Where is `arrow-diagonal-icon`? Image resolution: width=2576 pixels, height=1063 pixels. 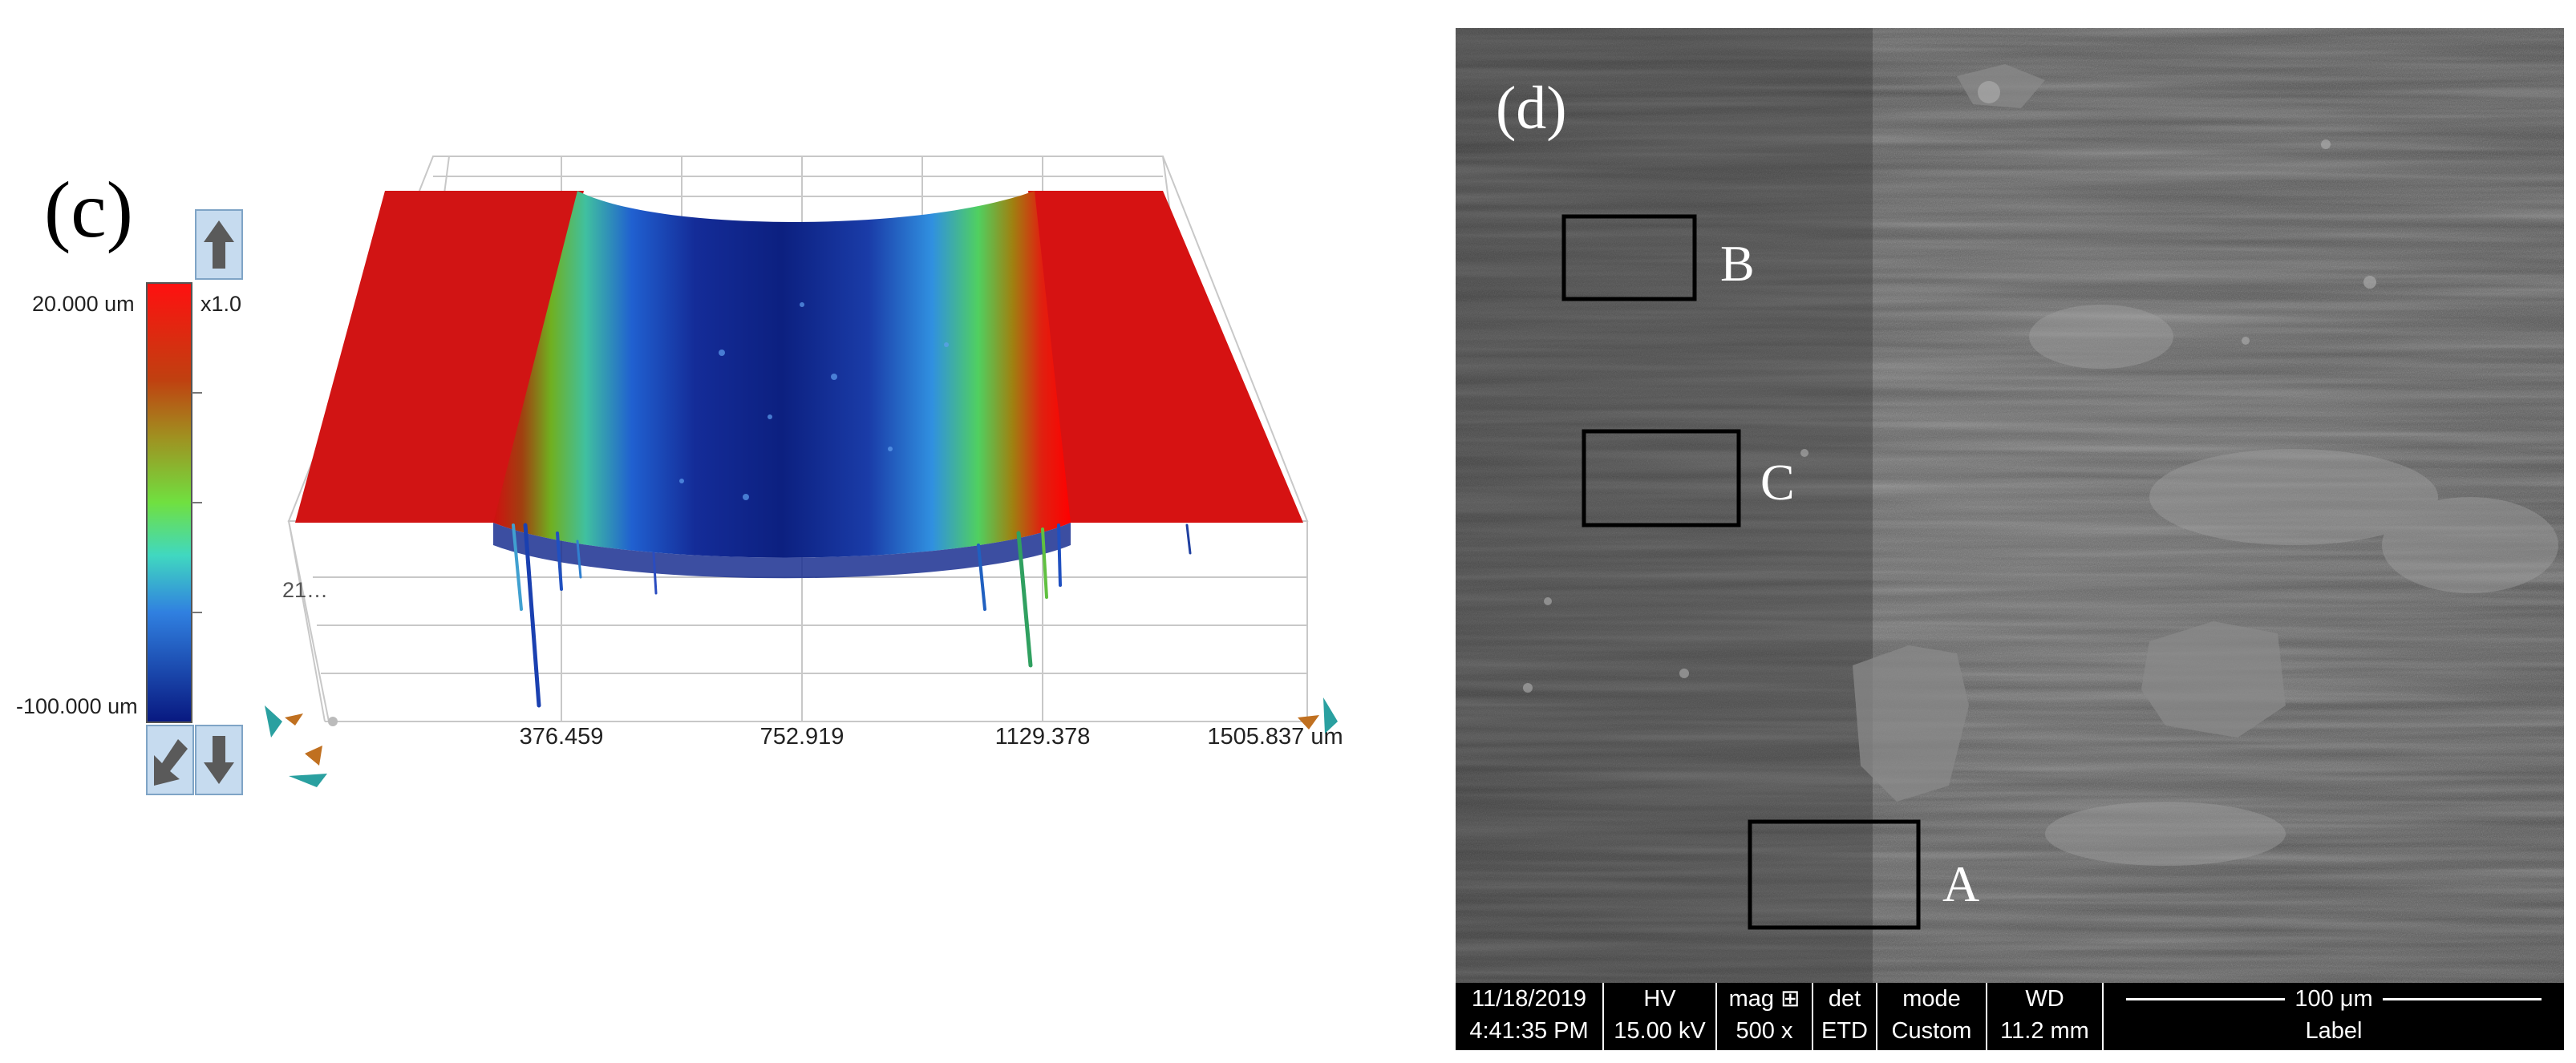
arrow-diagonal-icon is located at coordinates (171, 762).